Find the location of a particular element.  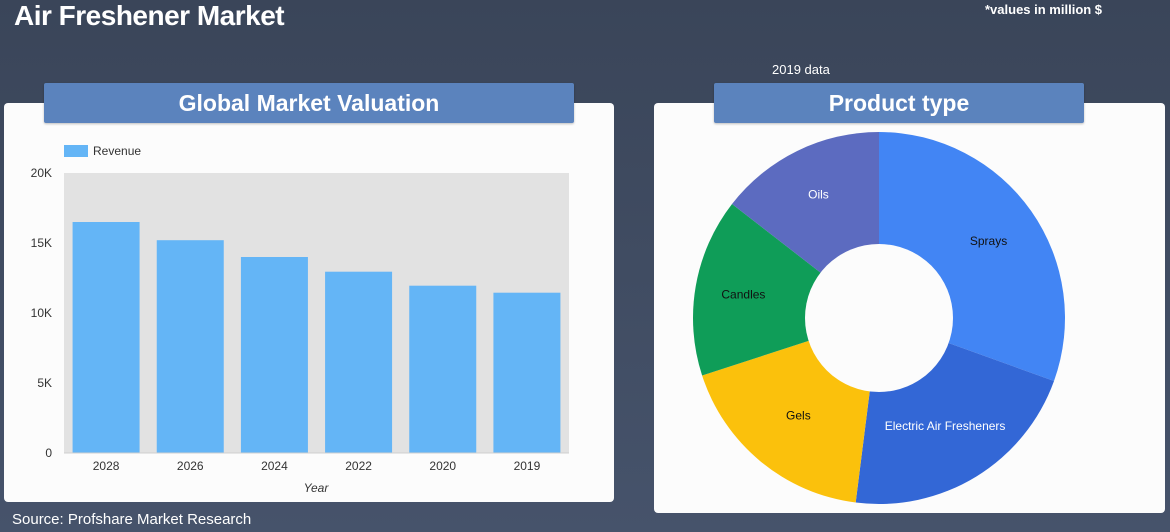

slice-label-candles: Candles is located at coordinates (743, 294).